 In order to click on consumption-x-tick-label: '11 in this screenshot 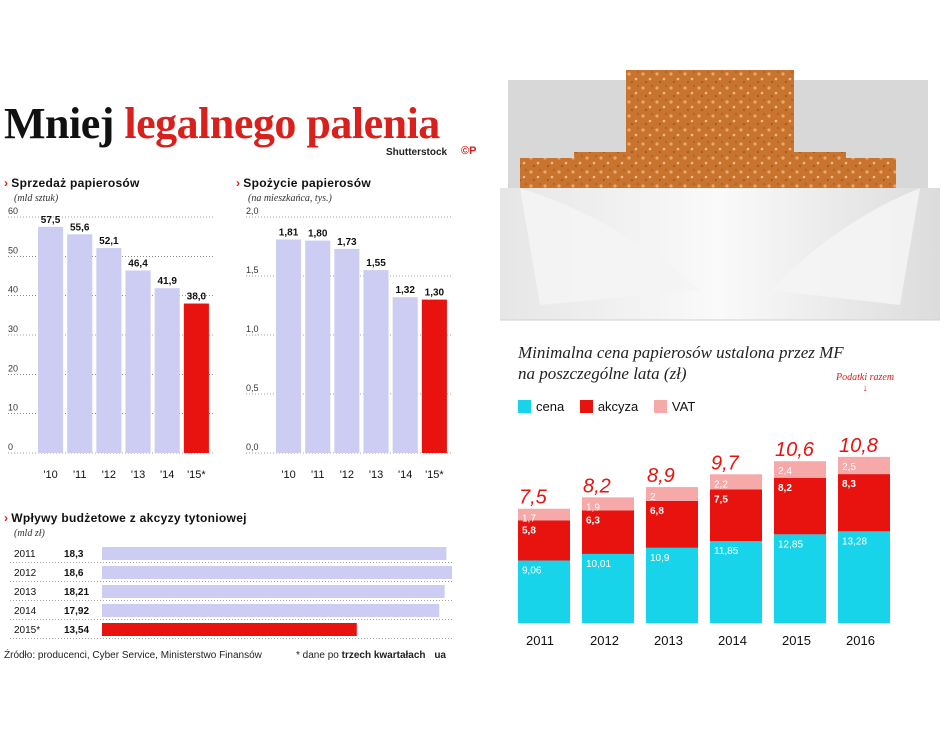, I will do `click(318, 475)`.